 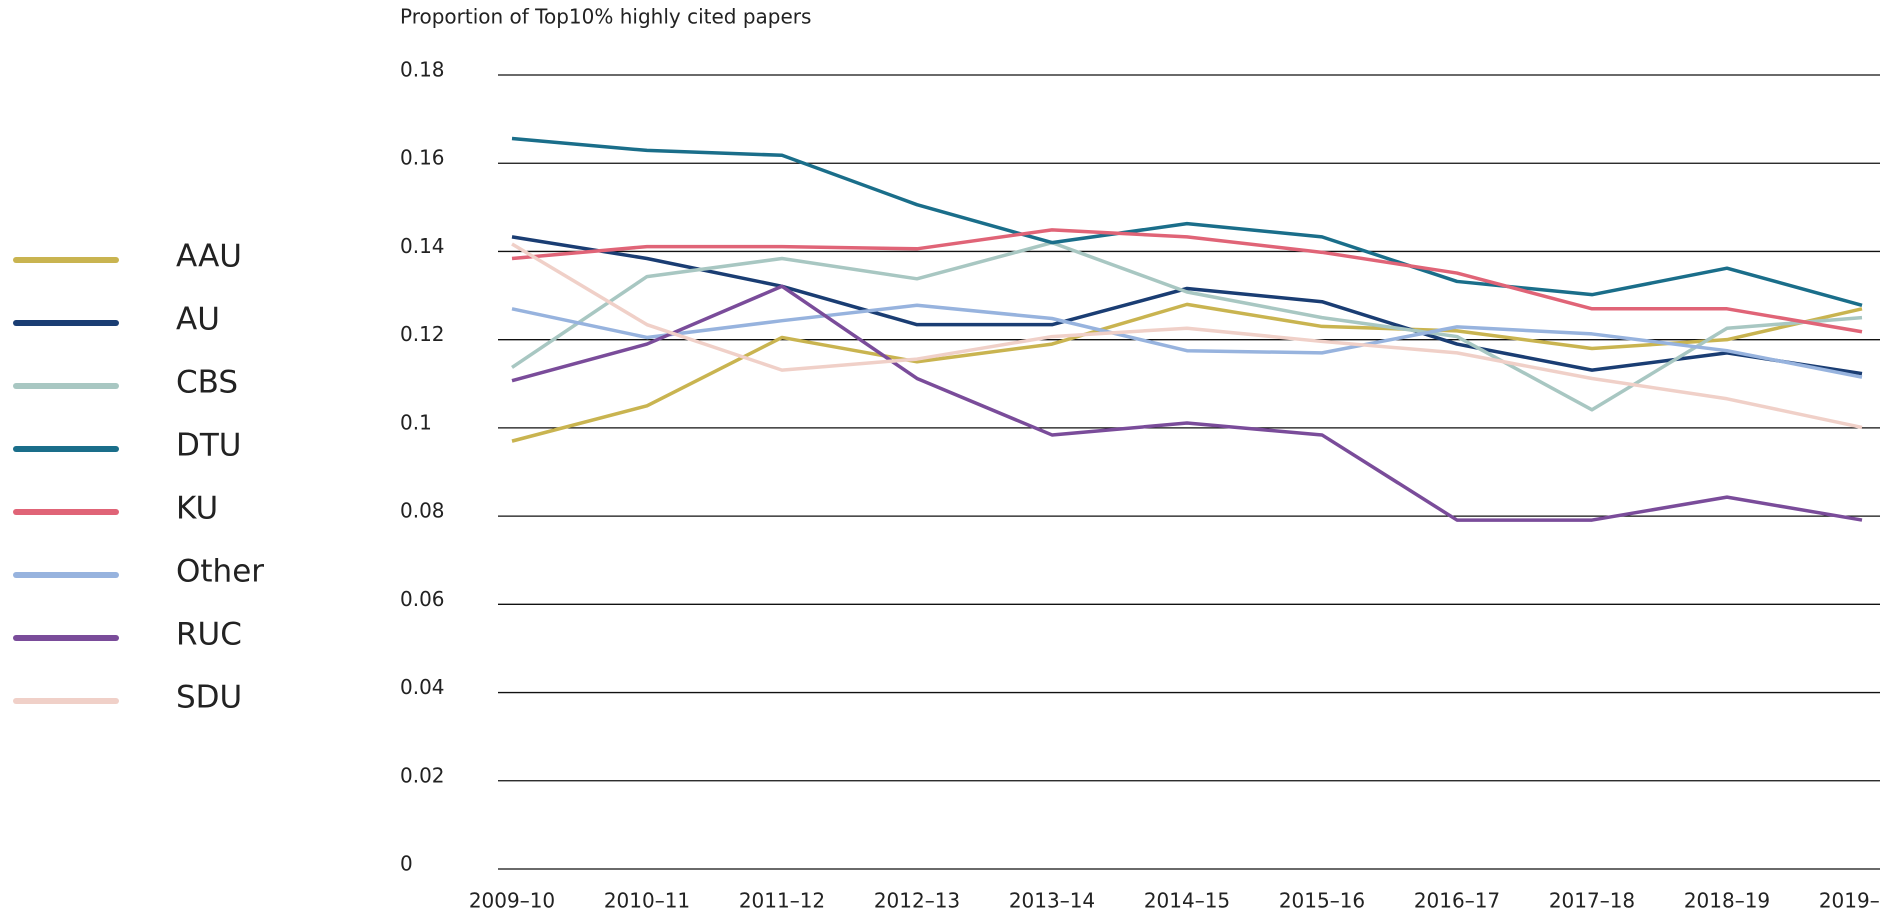 I want to click on y-tick-label: 0, so click(x=406, y=864).